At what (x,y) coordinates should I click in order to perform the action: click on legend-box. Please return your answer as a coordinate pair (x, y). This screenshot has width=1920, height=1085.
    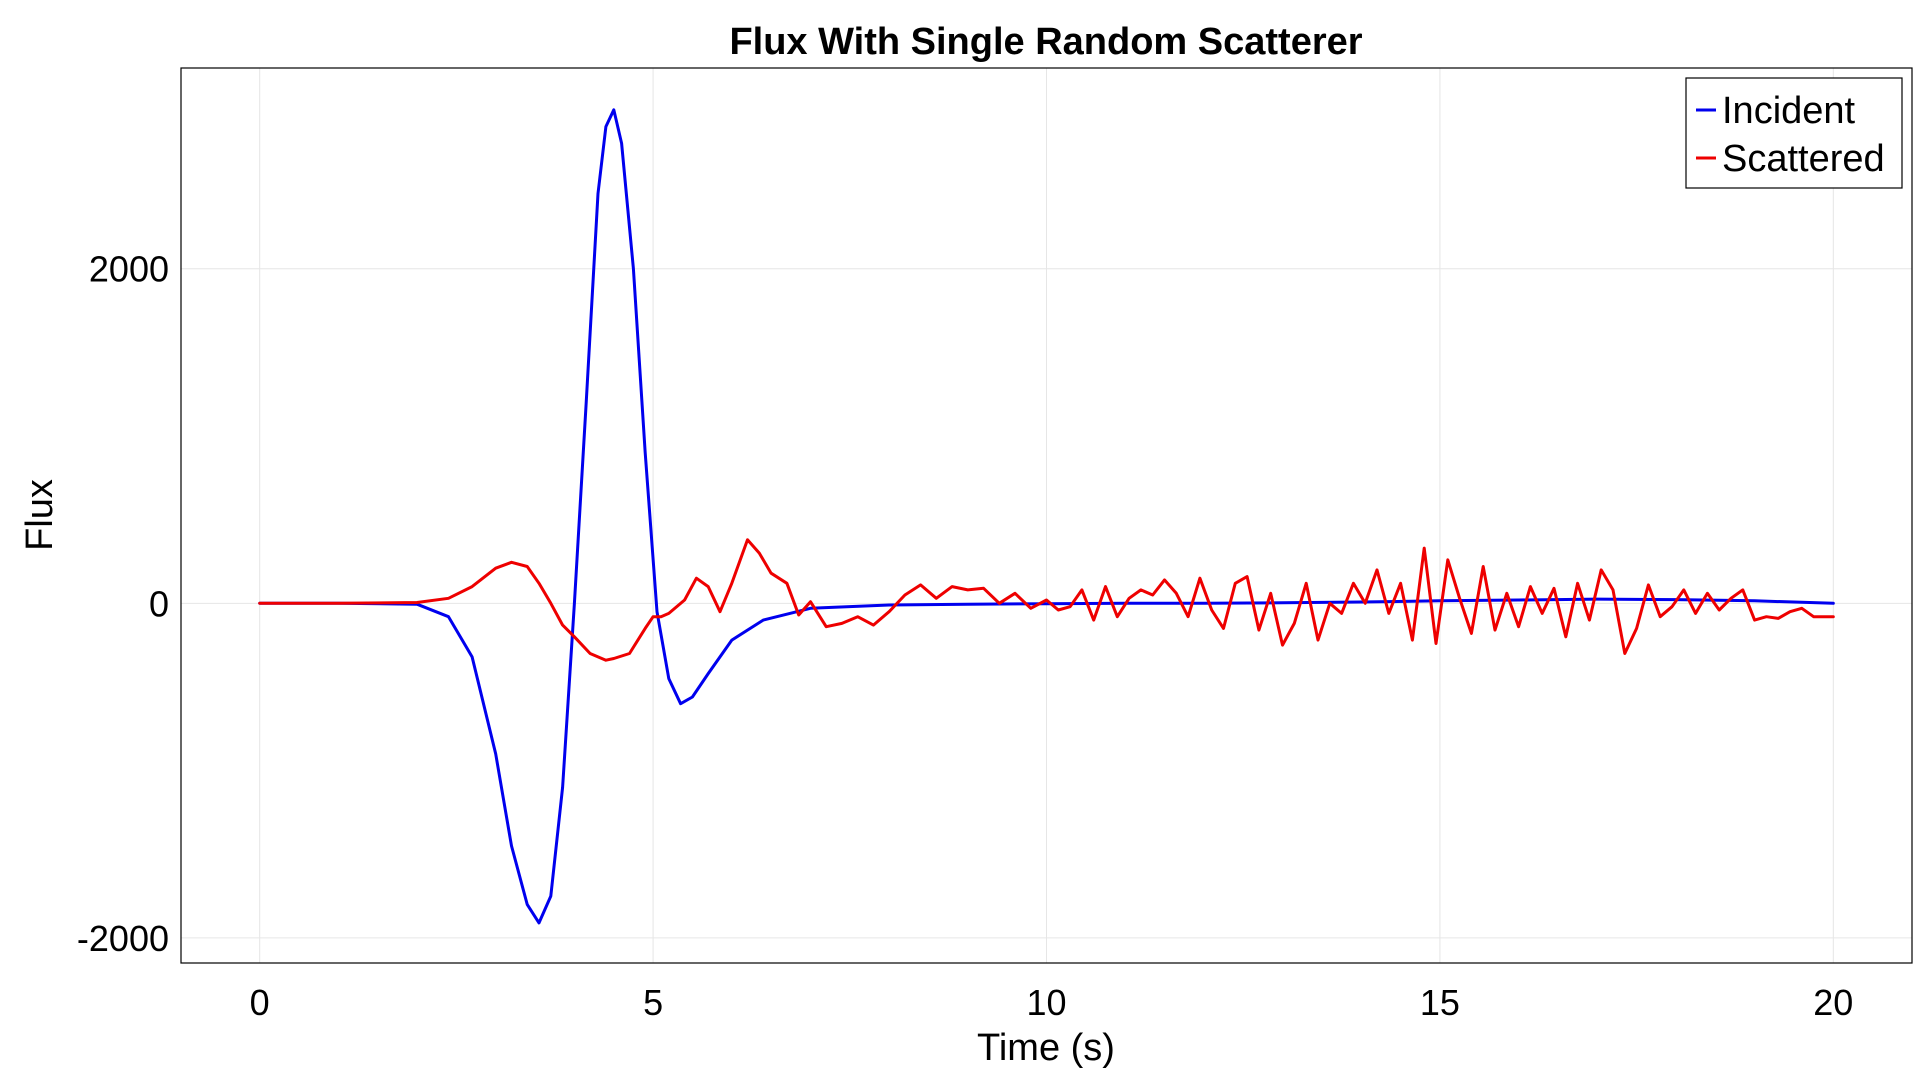
    Looking at the image, I should click on (1794, 133).